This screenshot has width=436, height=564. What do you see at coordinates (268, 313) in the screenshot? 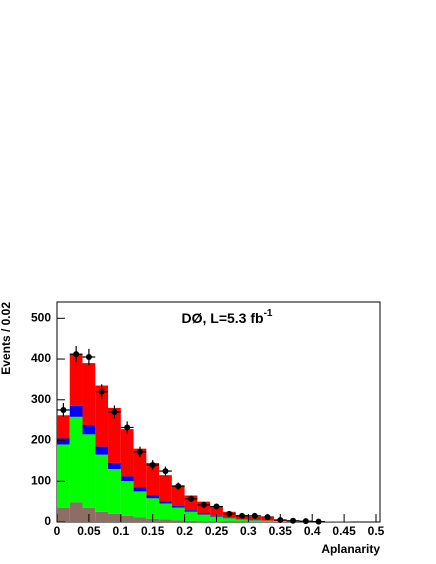
I see `annotation-sup: -1` at bounding box center [268, 313].